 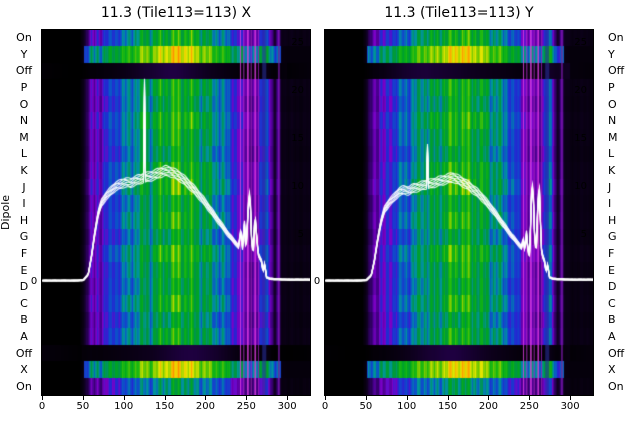 What do you see at coordinates (616, 71) in the screenshot?
I see `row-label-right-2: Off` at bounding box center [616, 71].